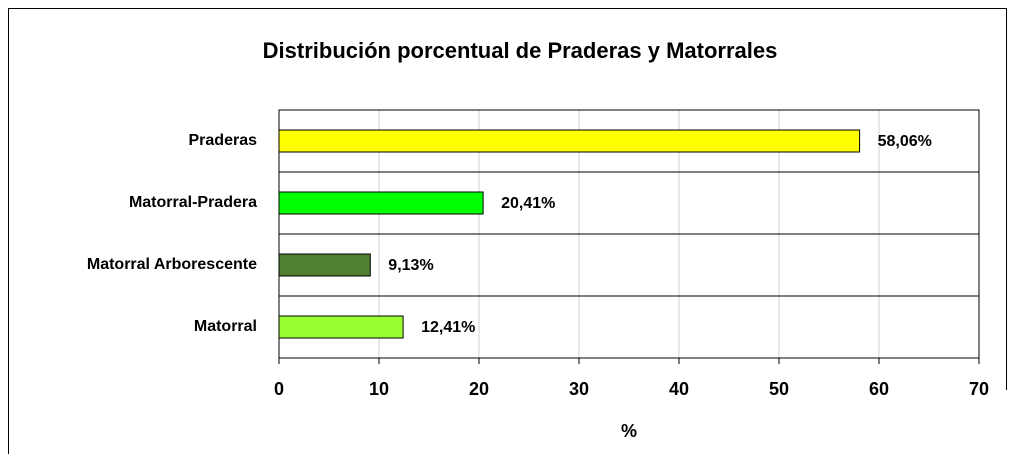 Image resolution: width=1015 pixels, height=454 pixels. What do you see at coordinates (905, 141) in the screenshot?
I see `data-label: 58,06%` at bounding box center [905, 141].